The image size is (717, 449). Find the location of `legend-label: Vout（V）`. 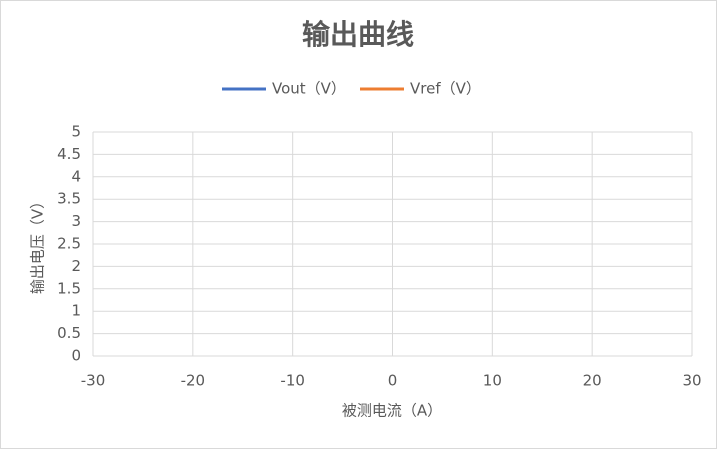

legend-label: Vout（V） is located at coordinates (309, 89).